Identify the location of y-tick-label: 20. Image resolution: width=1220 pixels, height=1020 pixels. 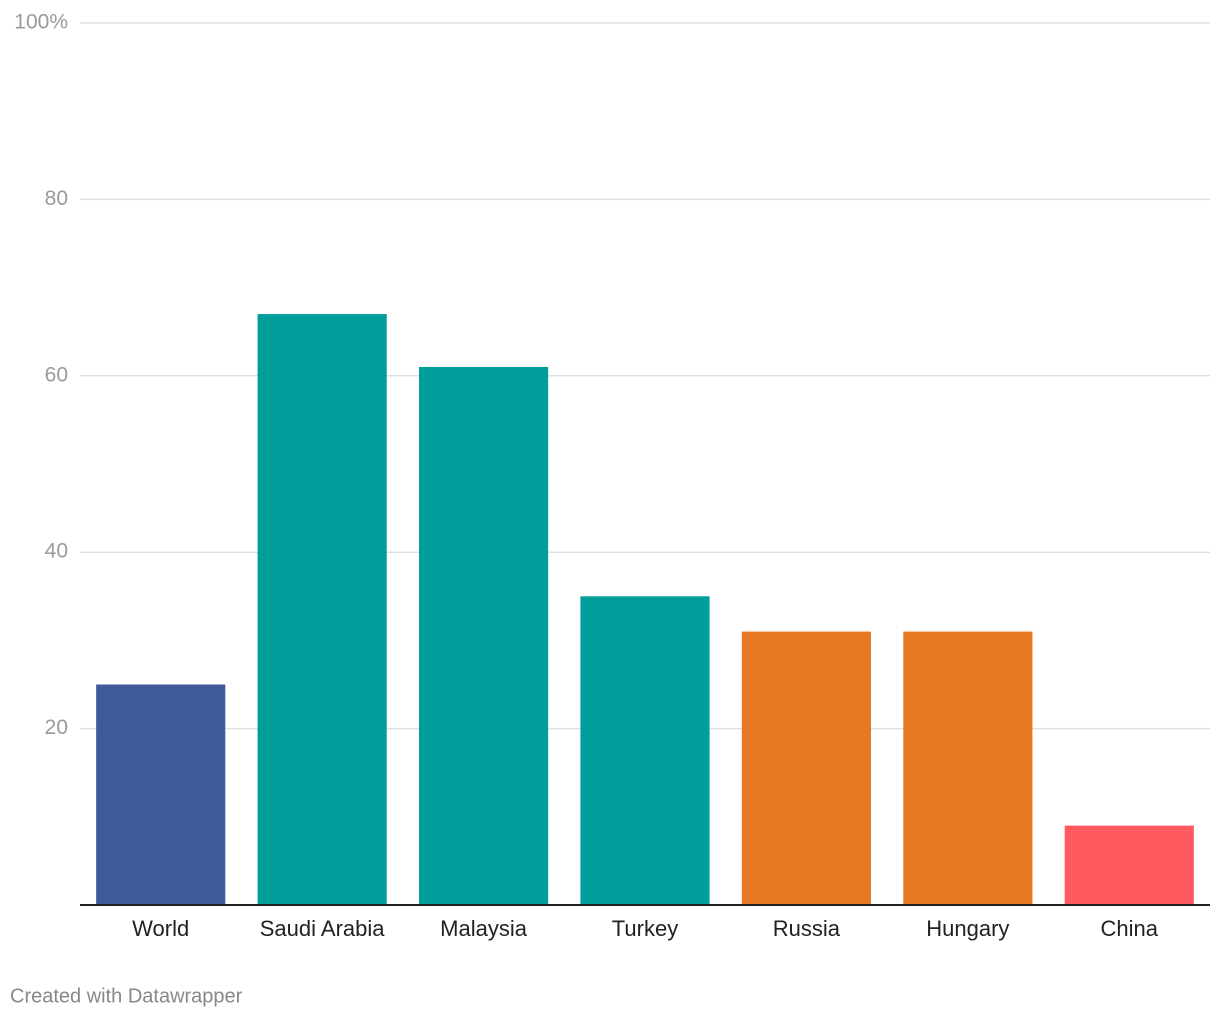
(56, 727).